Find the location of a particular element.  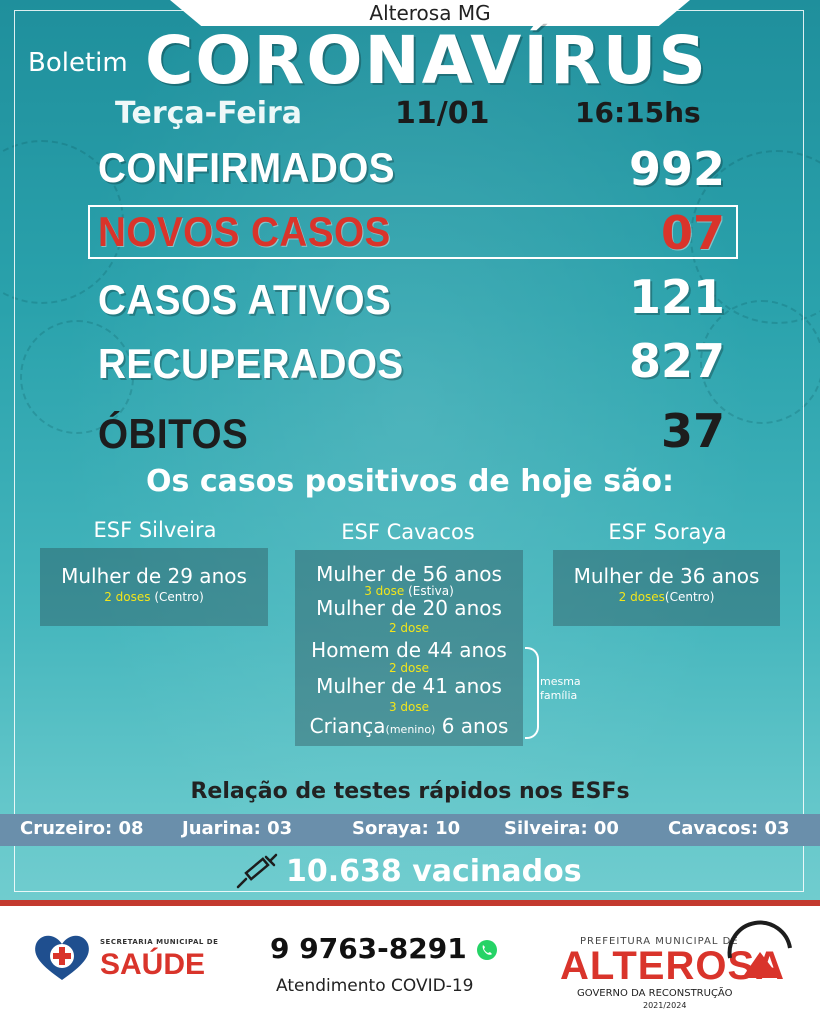

family-note-line: mesma is located at coordinates (560, 681).